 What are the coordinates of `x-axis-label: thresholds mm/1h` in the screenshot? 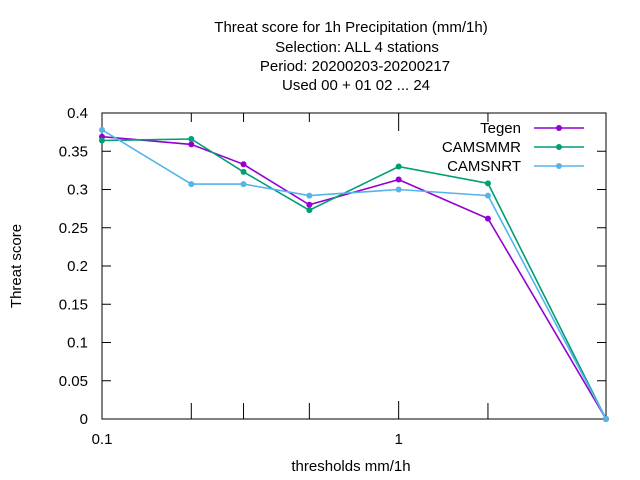 It's located at (350, 466).